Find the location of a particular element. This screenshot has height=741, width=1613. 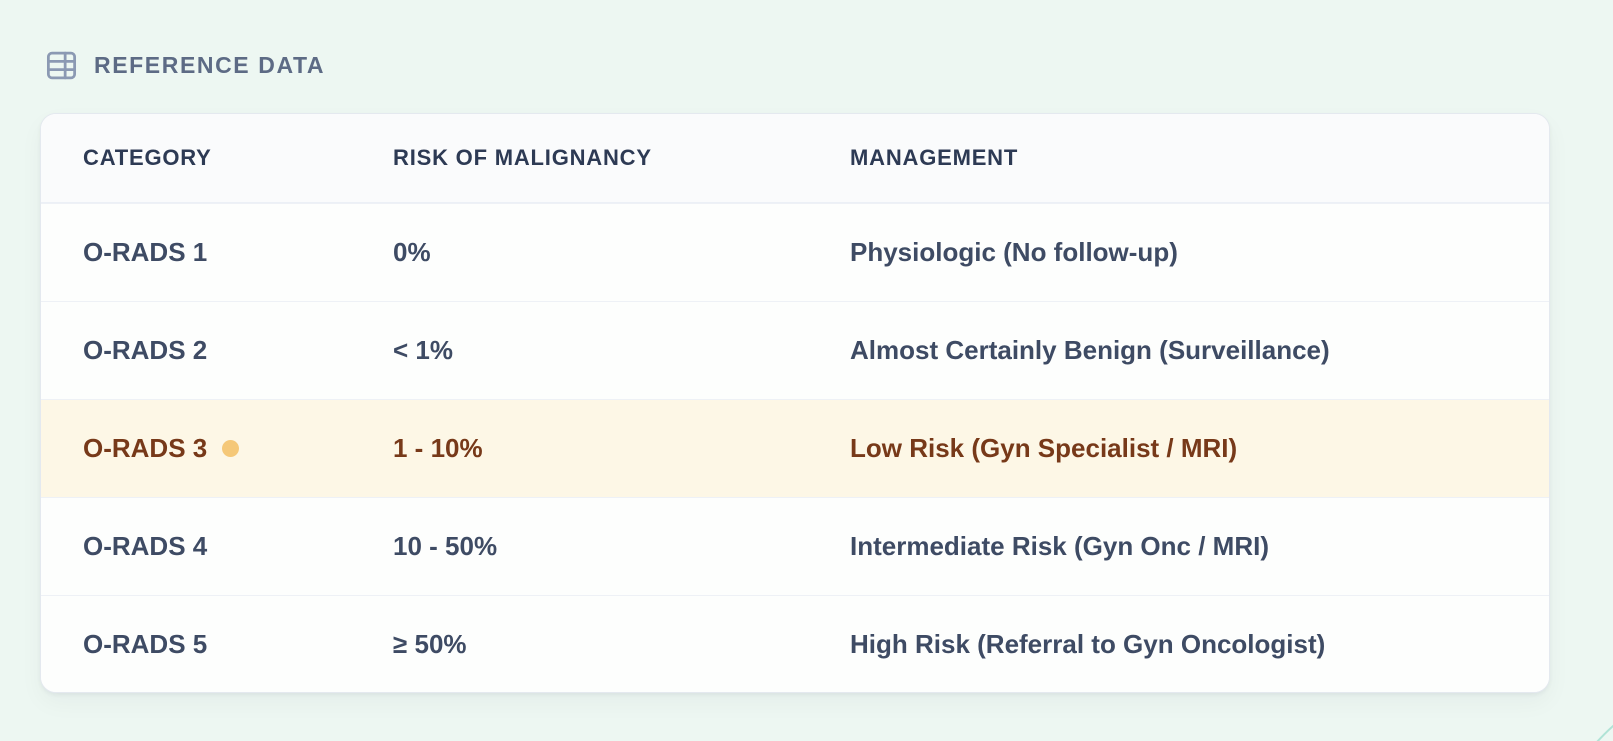

risk-cell: ≥ 50% is located at coordinates (430, 644).